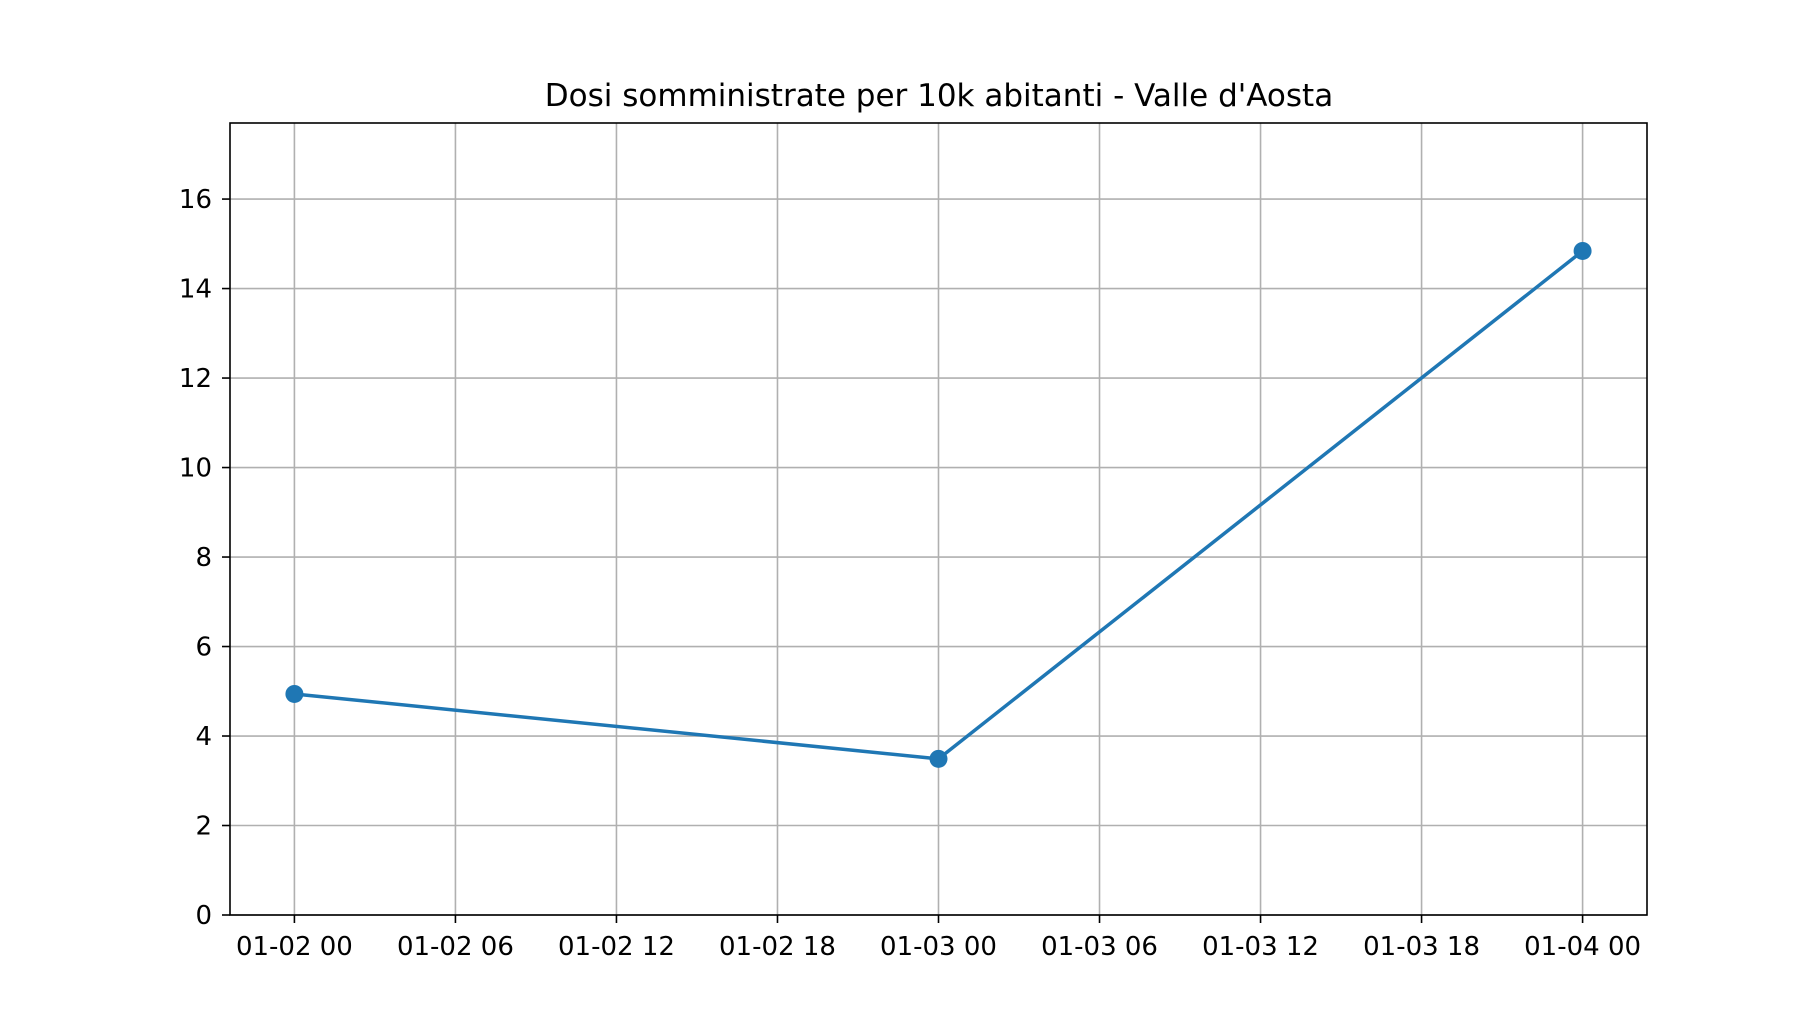 Image resolution: width=1820 pixels, height=1024 pixels. I want to click on x-tick-label: 01-02 00, so click(294, 947).